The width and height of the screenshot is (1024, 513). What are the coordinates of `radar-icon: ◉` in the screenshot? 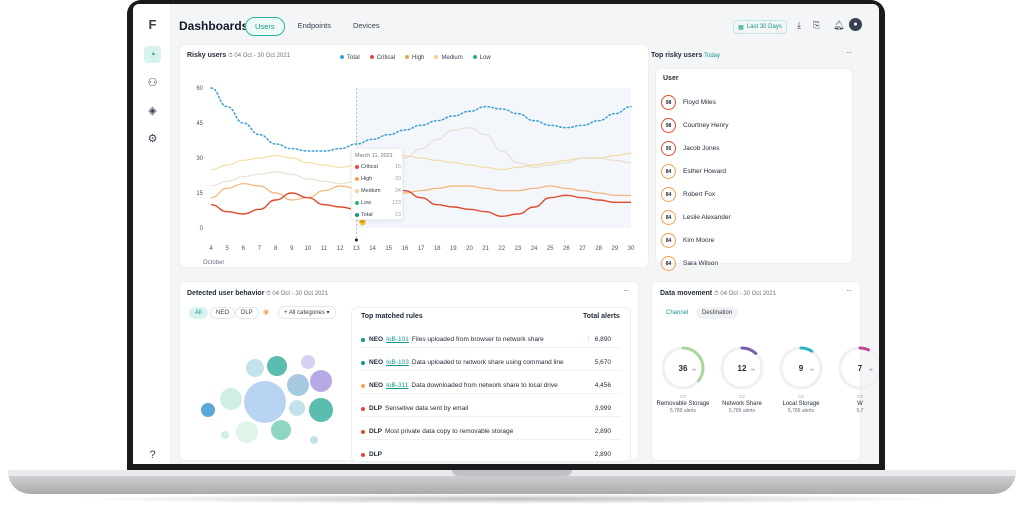 It's located at (266, 312).